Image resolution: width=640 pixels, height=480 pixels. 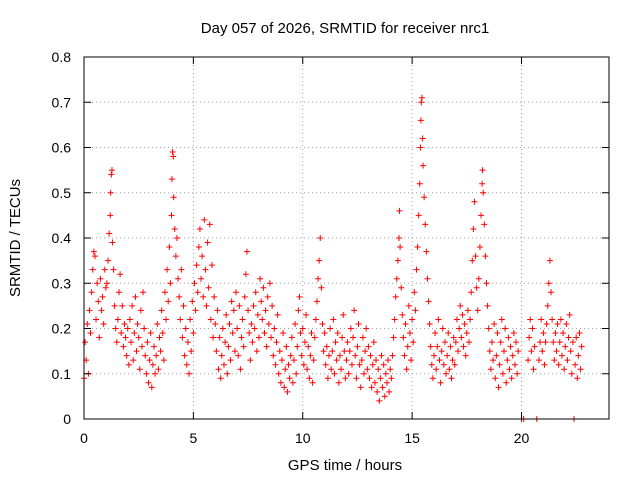 What do you see at coordinates (62, 283) in the screenshot?
I see `y-tick-label: 0.3` at bounding box center [62, 283].